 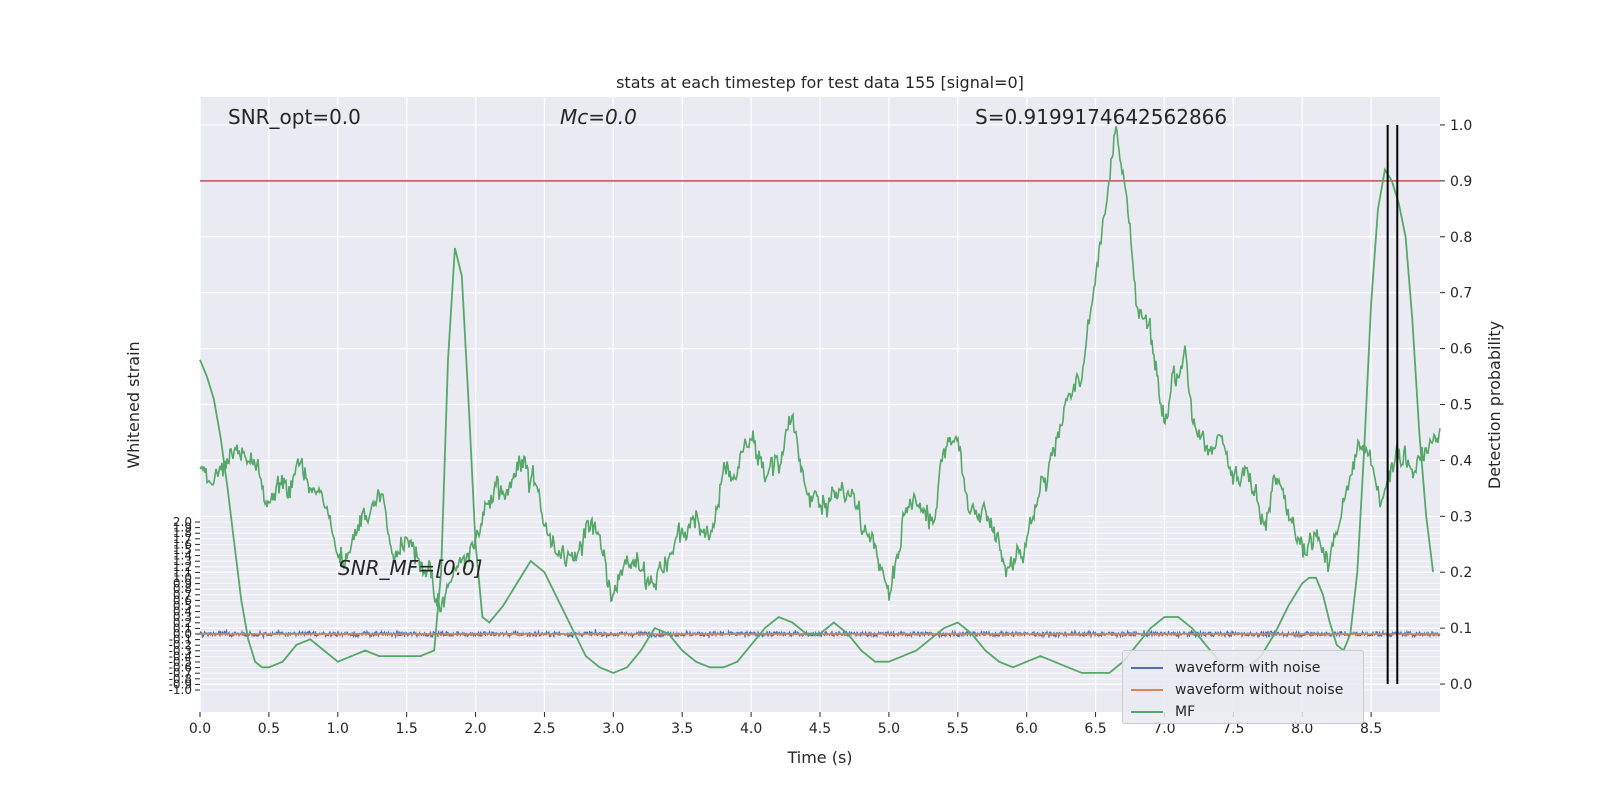 I want to click on x-tick-label: 7.5, so click(x=1233, y=729).